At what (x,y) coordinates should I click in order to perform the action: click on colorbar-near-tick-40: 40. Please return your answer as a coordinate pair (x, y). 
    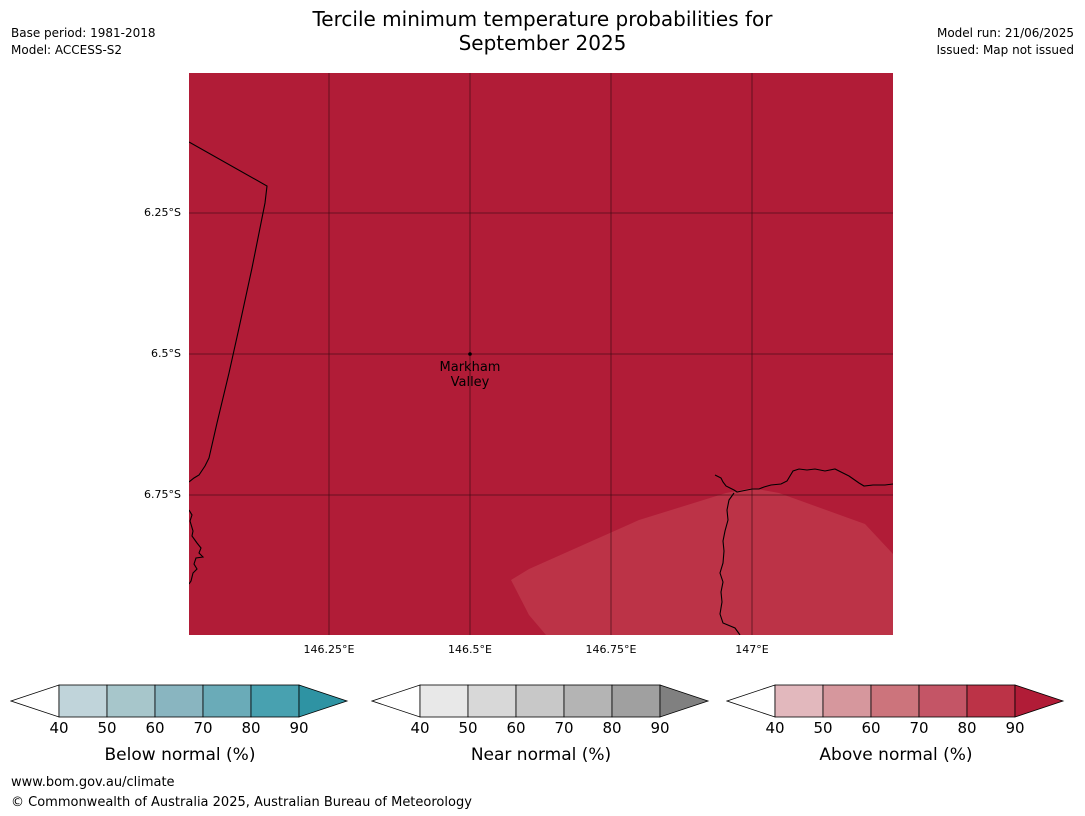
    Looking at the image, I should click on (420, 728).